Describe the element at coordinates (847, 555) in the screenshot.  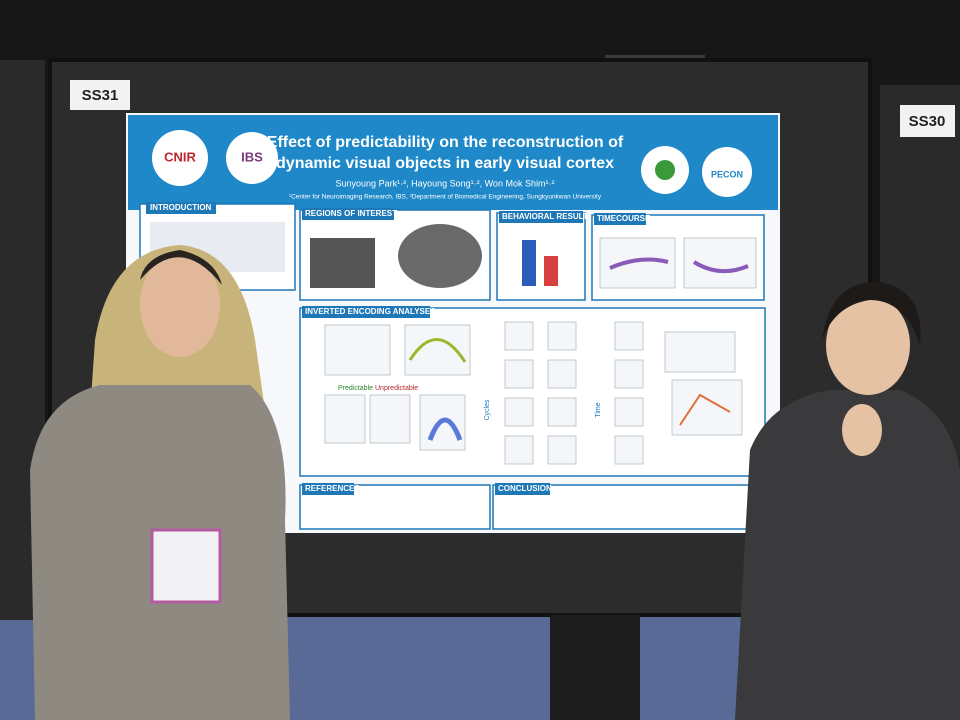
I see `coat` at that location.